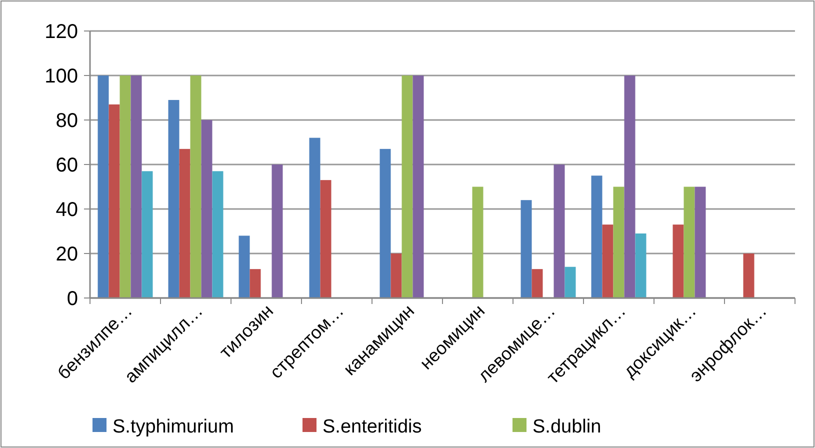 The image size is (815, 448). What do you see at coordinates (72, 299) in the screenshot?
I see `y-tick-label: 0` at bounding box center [72, 299].